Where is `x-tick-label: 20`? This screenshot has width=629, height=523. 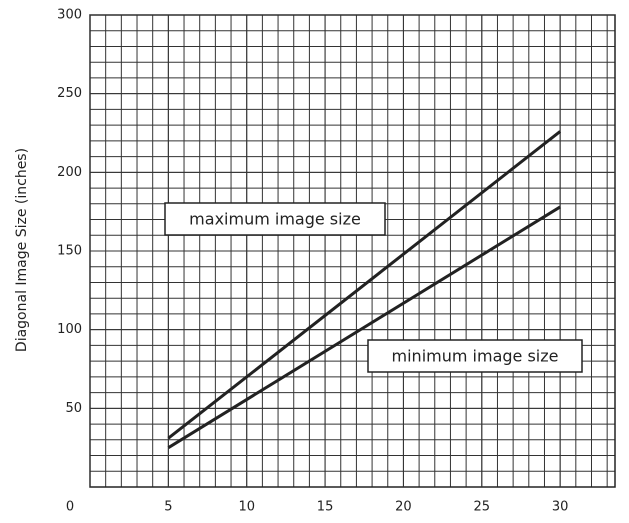 x-tick-label: 20 is located at coordinates (403, 507).